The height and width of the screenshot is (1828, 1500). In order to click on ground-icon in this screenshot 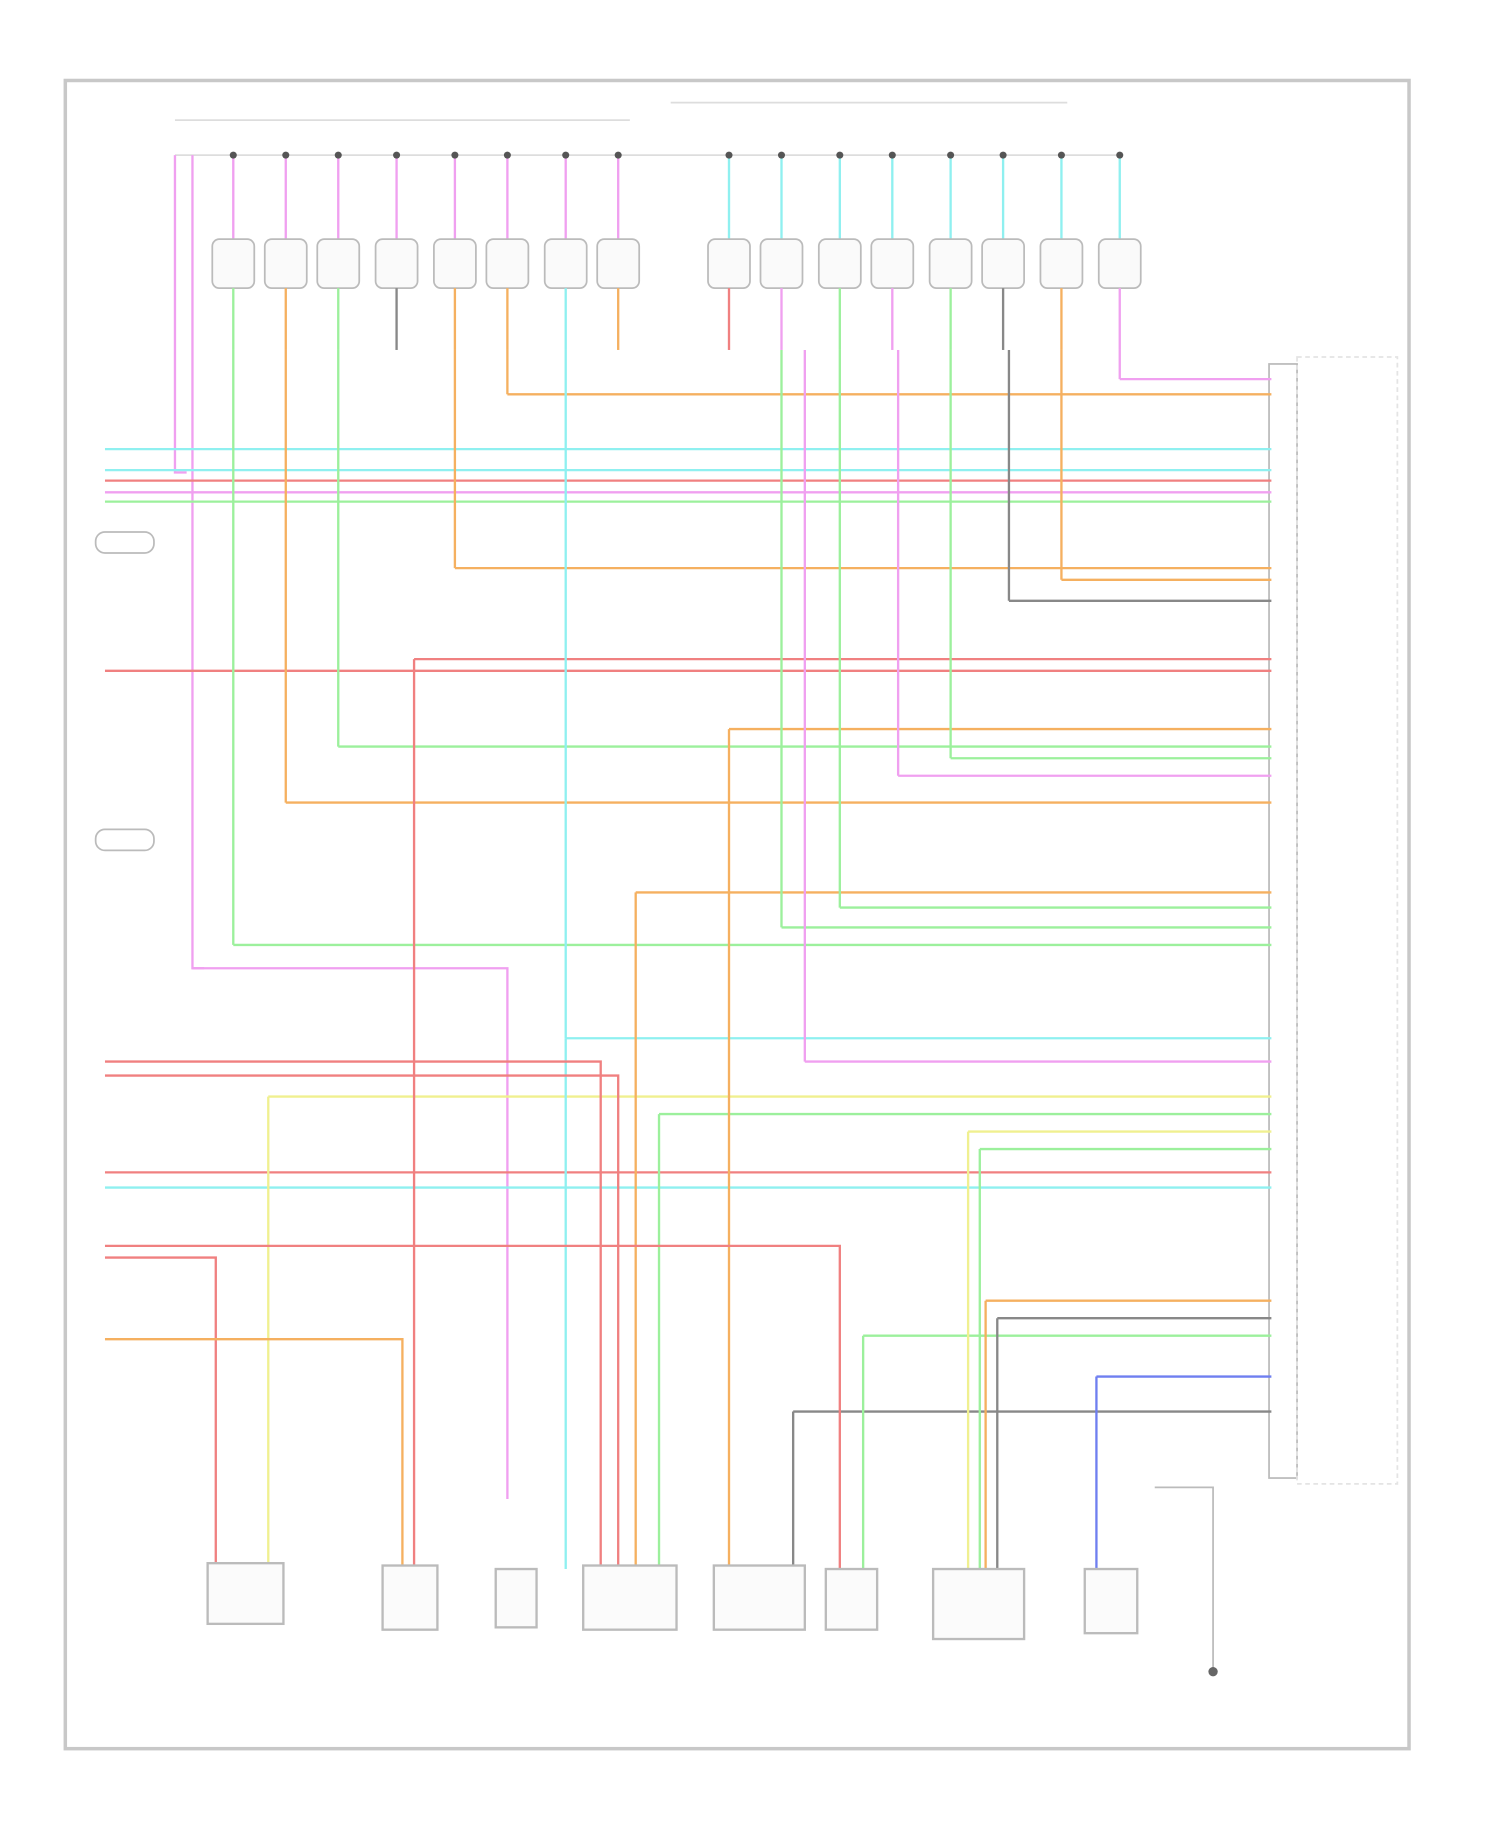, I will do `click(1213, 1672)`.